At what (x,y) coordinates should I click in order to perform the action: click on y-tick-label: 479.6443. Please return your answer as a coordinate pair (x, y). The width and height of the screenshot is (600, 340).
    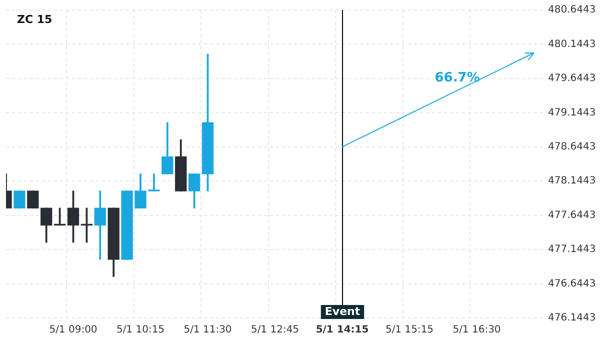
    Looking at the image, I should click on (572, 78).